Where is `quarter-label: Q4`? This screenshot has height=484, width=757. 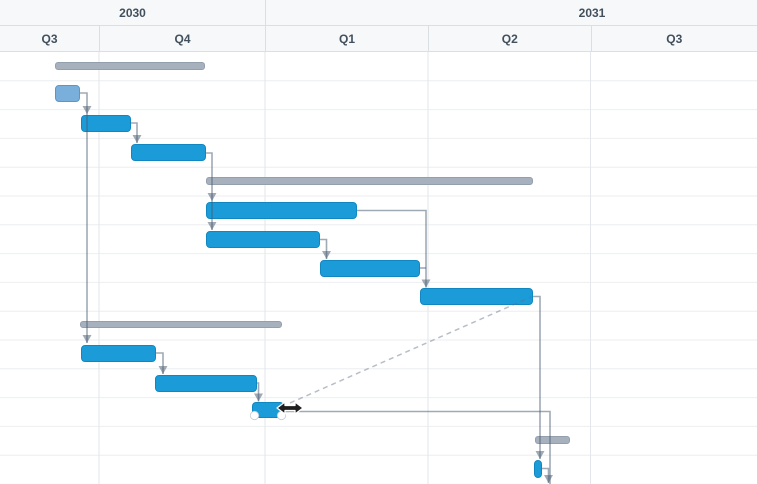 quarter-label: Q4 is located at coordinates (182, 38).